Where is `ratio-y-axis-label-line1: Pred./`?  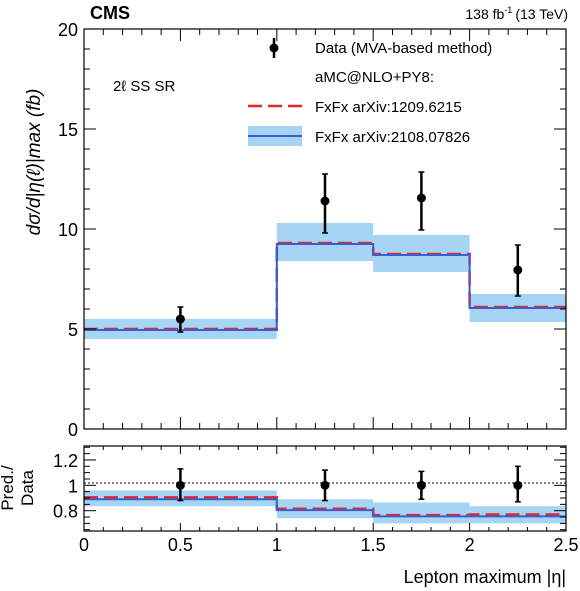 ratio-y-axis-label-line1: Pred./ is located at coordinates (8, 488).